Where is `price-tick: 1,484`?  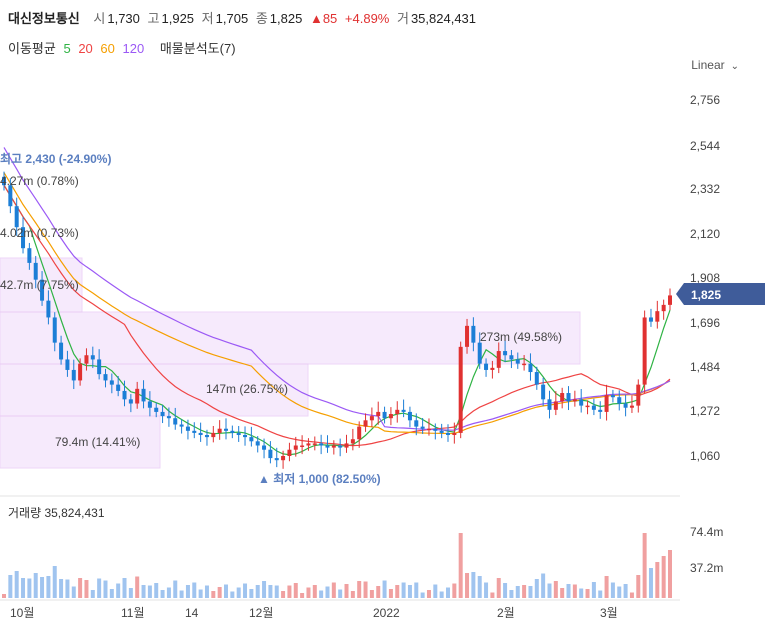 price-tick: 1,484 is located at coordinates (705, 367).